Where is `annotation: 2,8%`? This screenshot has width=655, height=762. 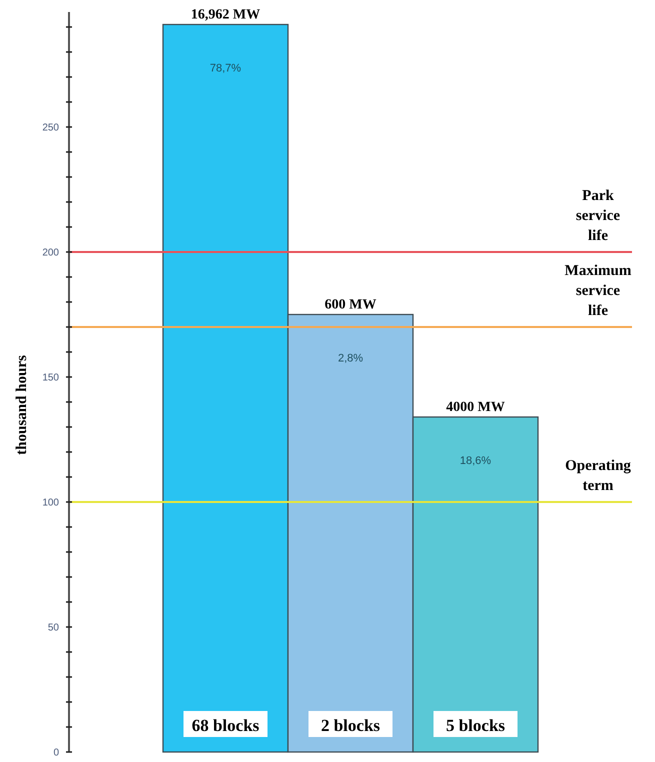 annotation: 2,8% is located at coordinates (351, 358).